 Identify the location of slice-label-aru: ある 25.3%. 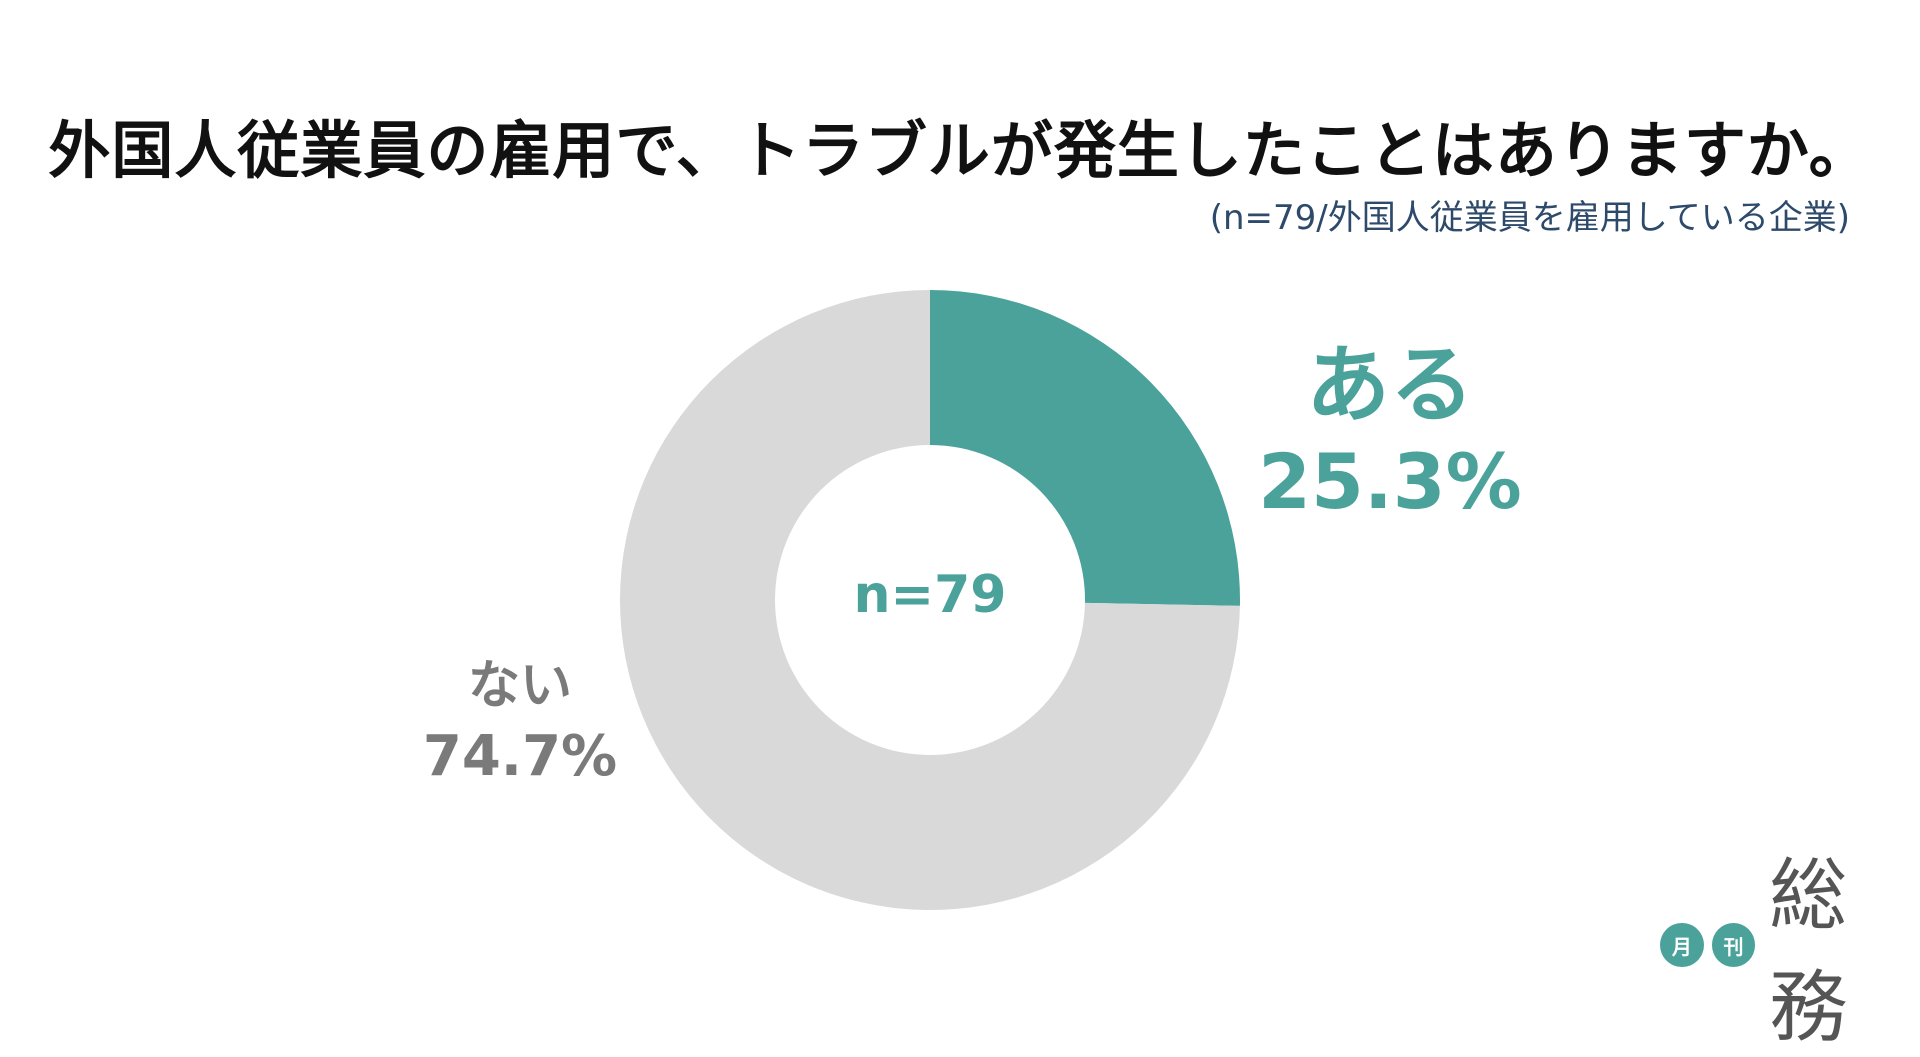
(1390, 431).